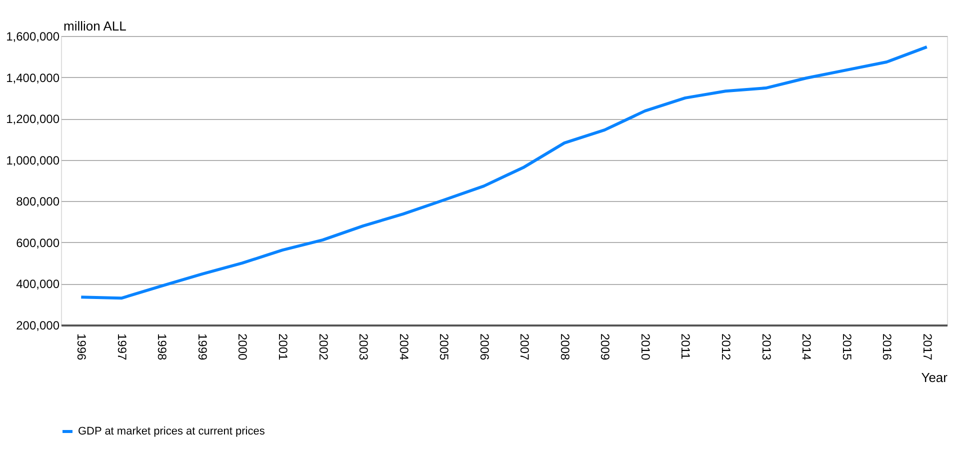 The image size is (966, 449). Describe the element at coordinates (38, 284) in the screenshot. I see `y-tick-label: 400,000` at that location.